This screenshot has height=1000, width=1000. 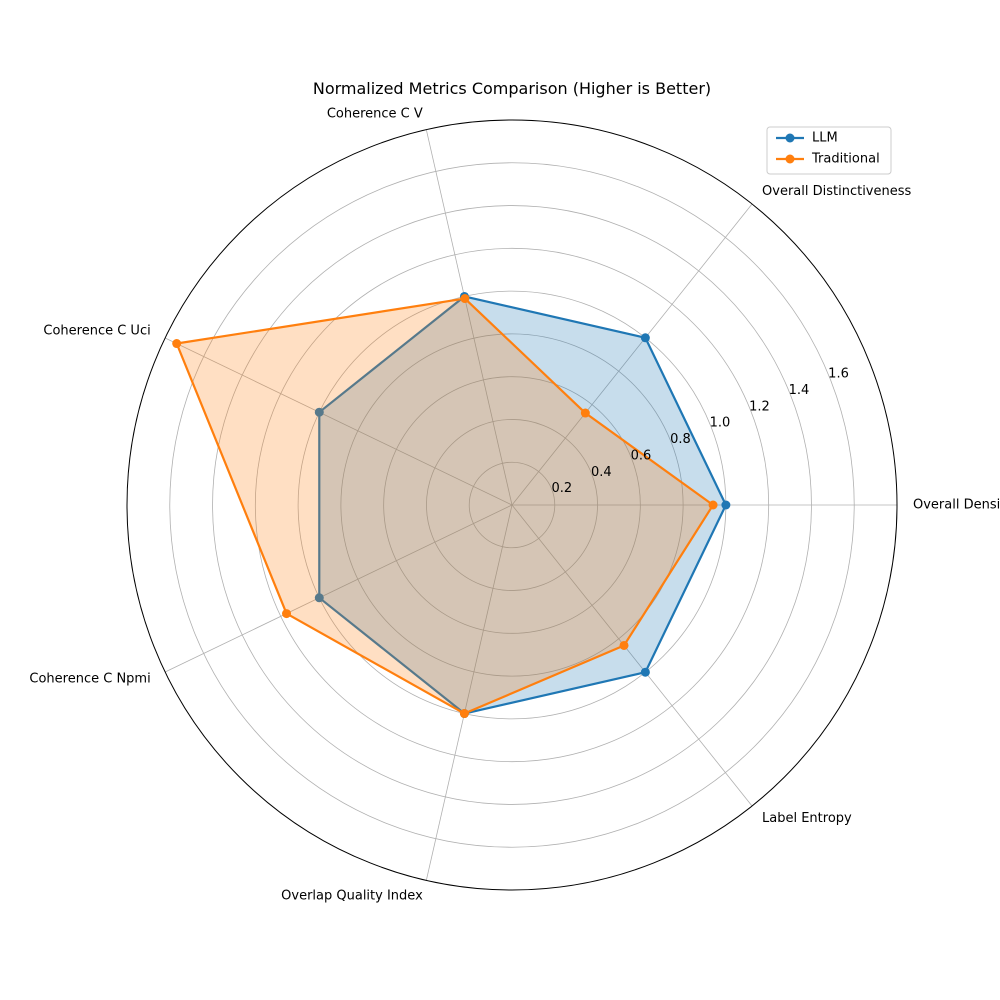 What do you see at coordinates (836, 191) in the screenshot?
I see `category-label: Overall Distinctiveness` at bounding box center [836, 191].